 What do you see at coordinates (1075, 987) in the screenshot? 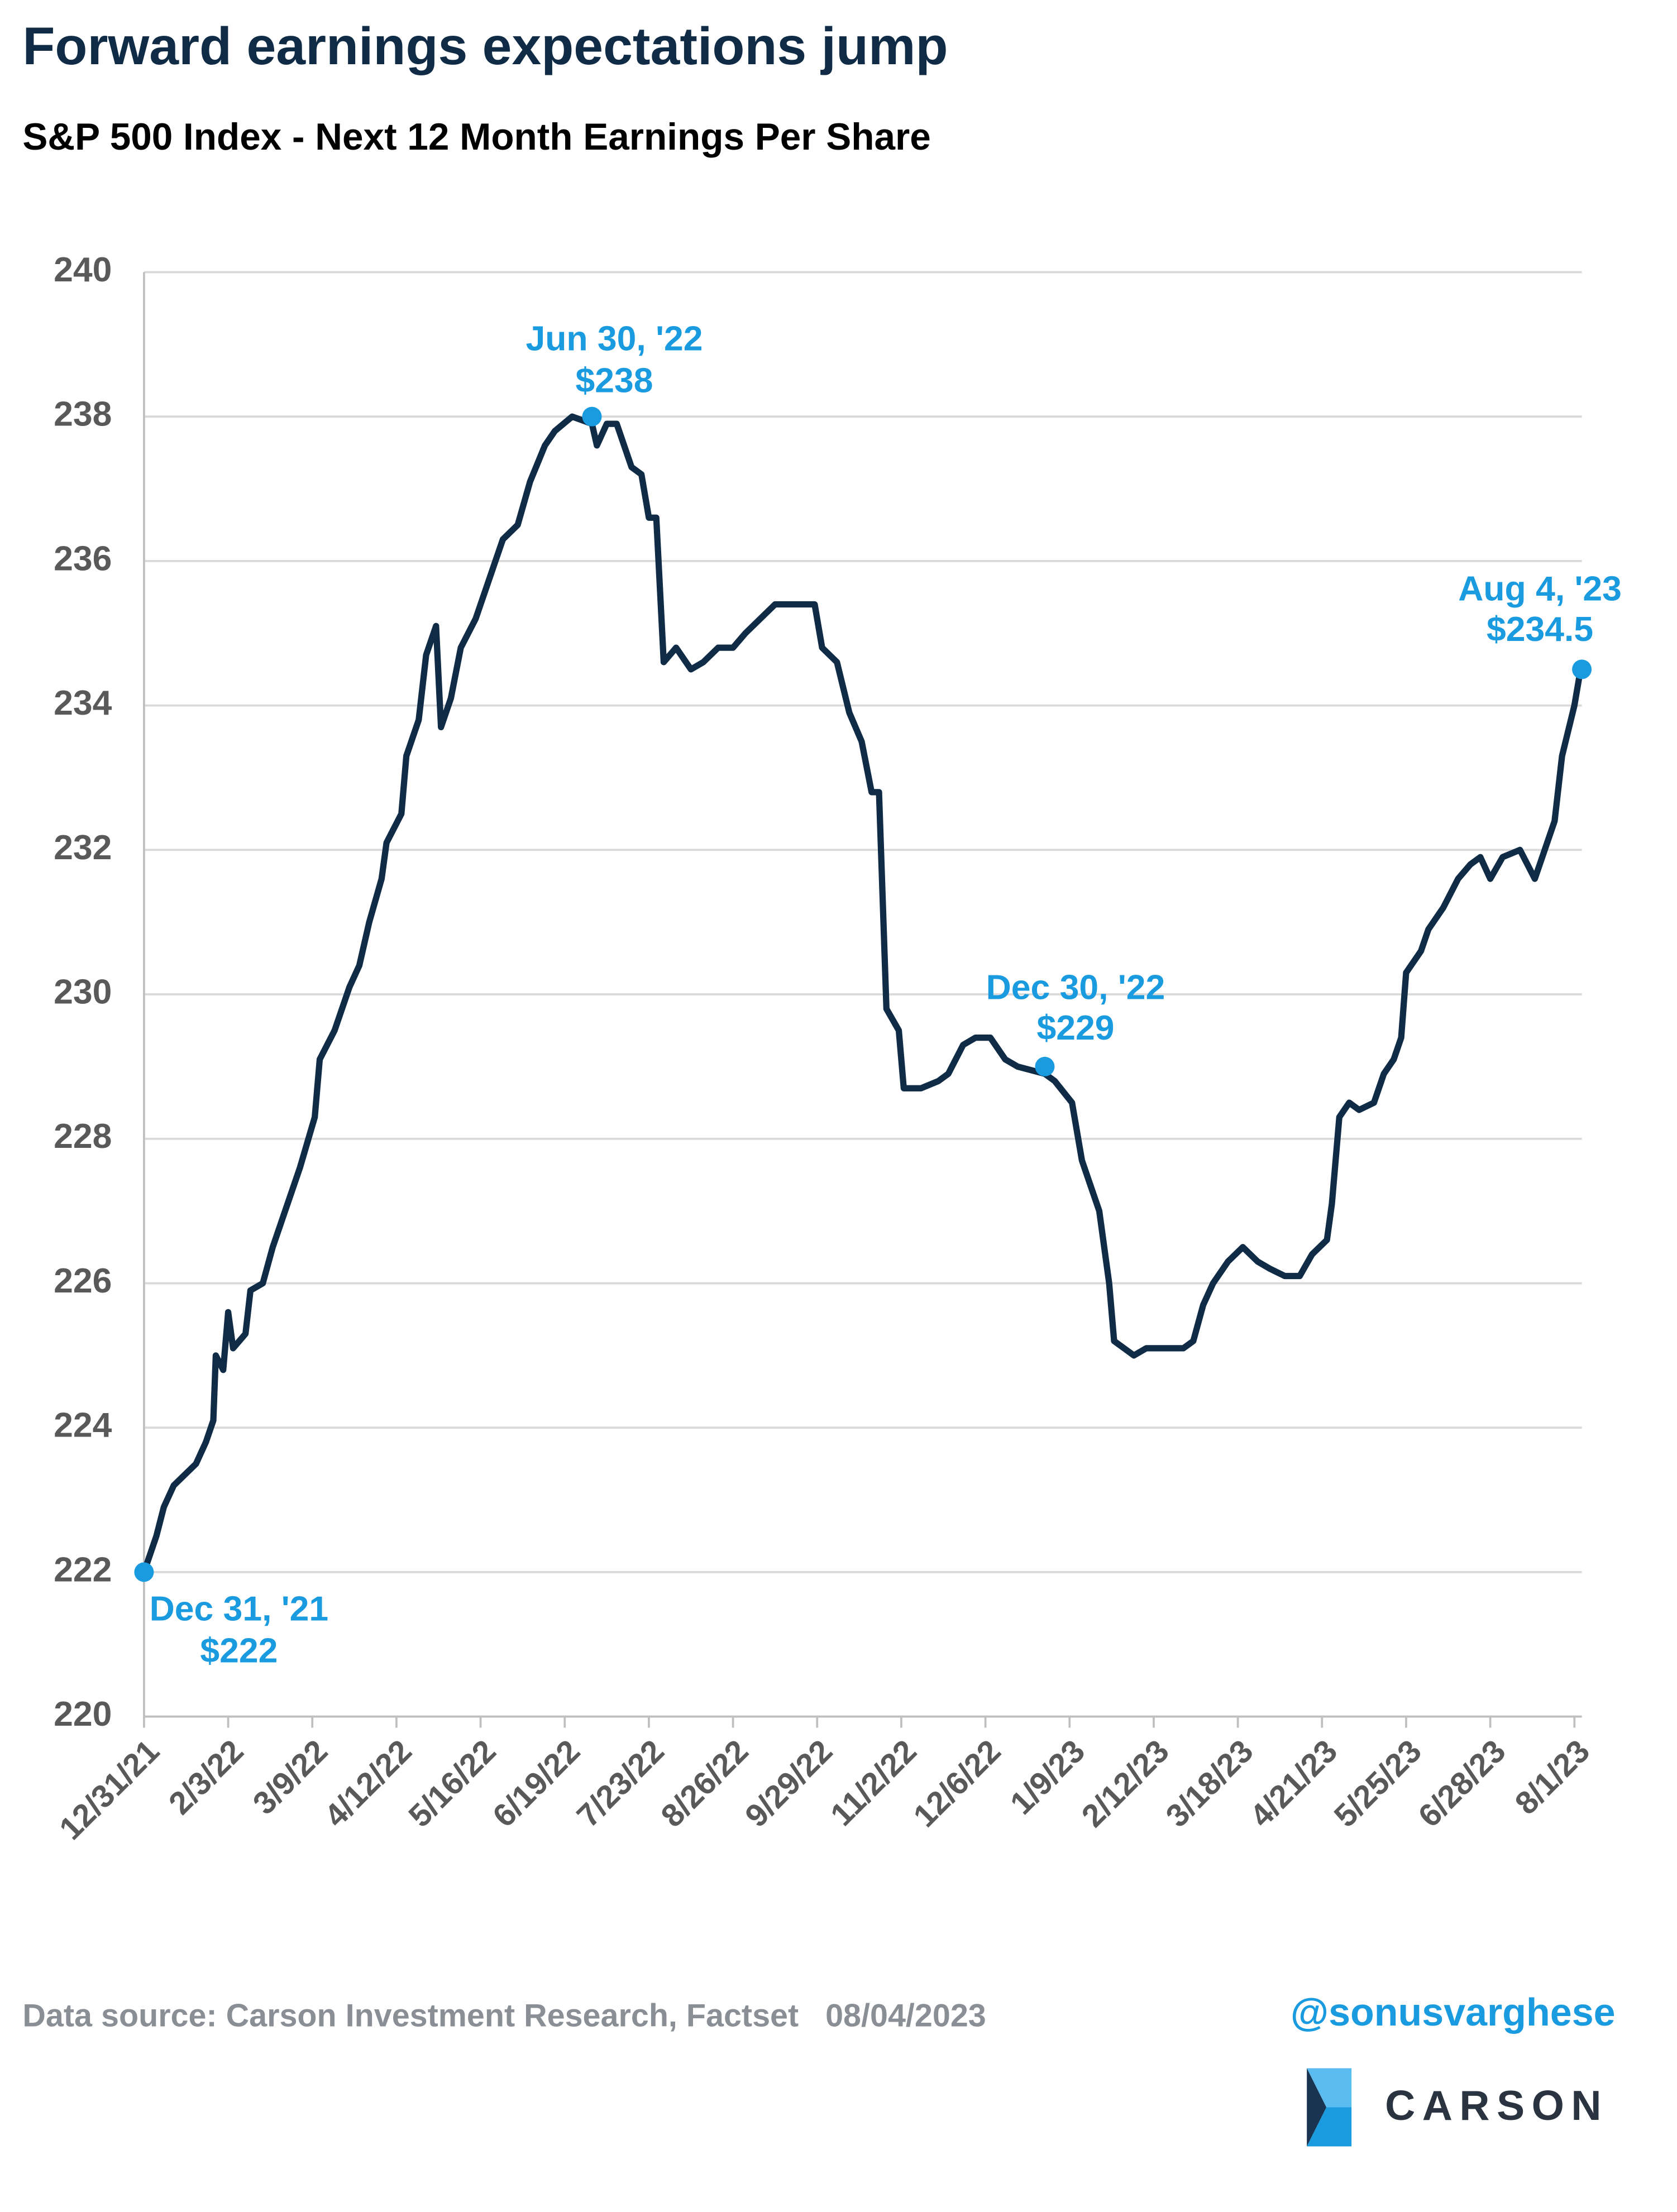
I see `annotation-label: Dec 30, '22` at bounding box center [1075, 987].